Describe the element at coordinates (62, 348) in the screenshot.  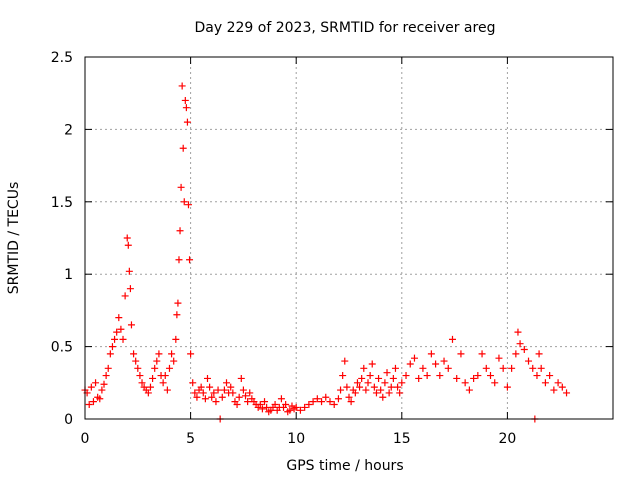
I see `y-tick-label: 0.5` at that location.